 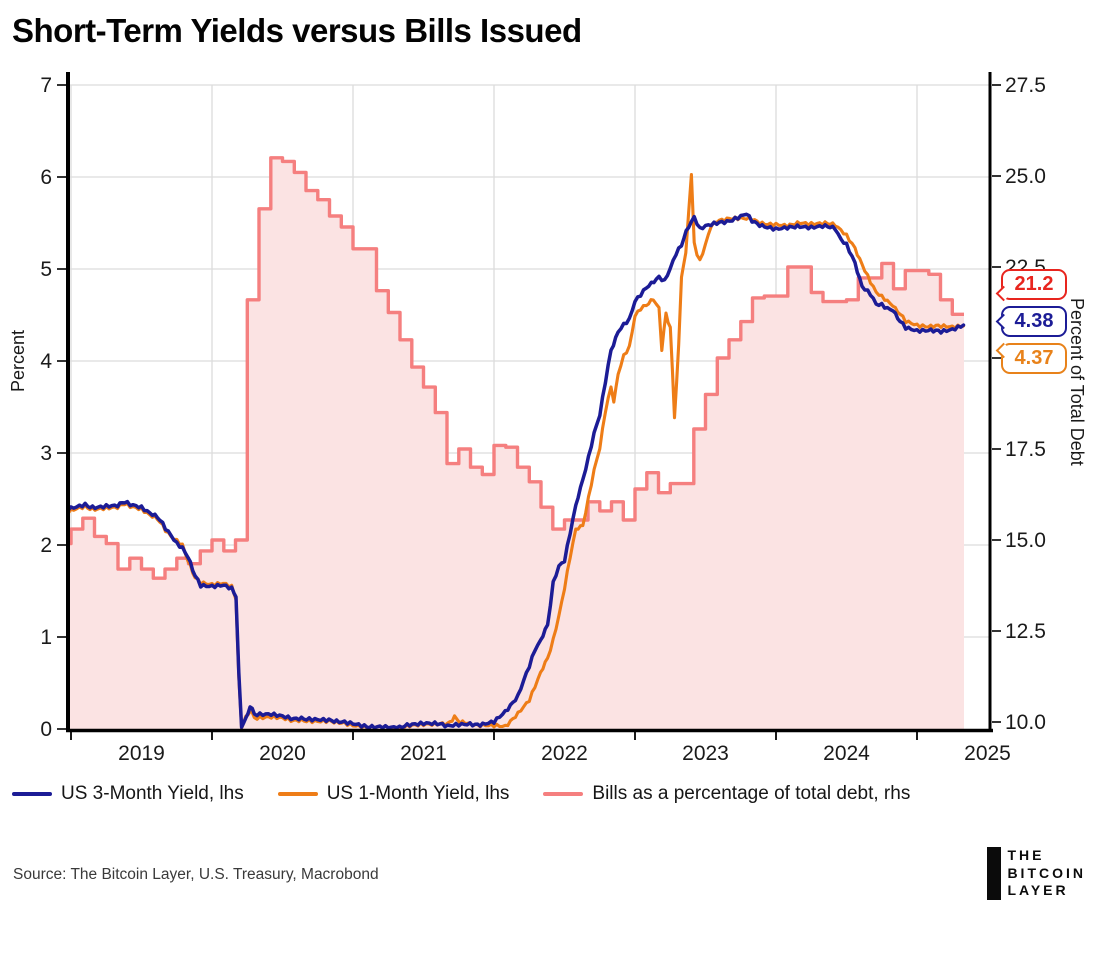 I want to click on legend-item-3m-yield: US 3-Month Yield, lhs, so click(x=128, y=794).